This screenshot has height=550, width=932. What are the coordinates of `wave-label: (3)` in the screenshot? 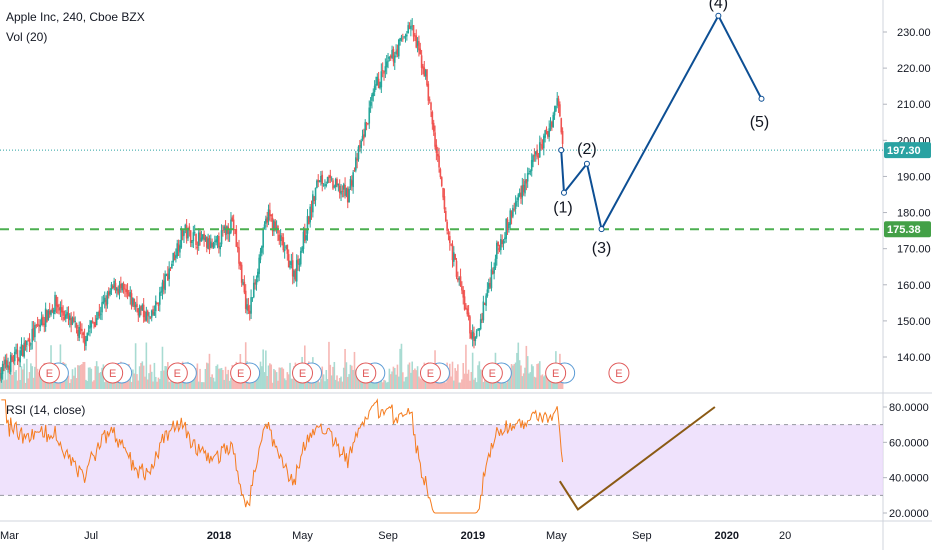 It's located at (602, 248).